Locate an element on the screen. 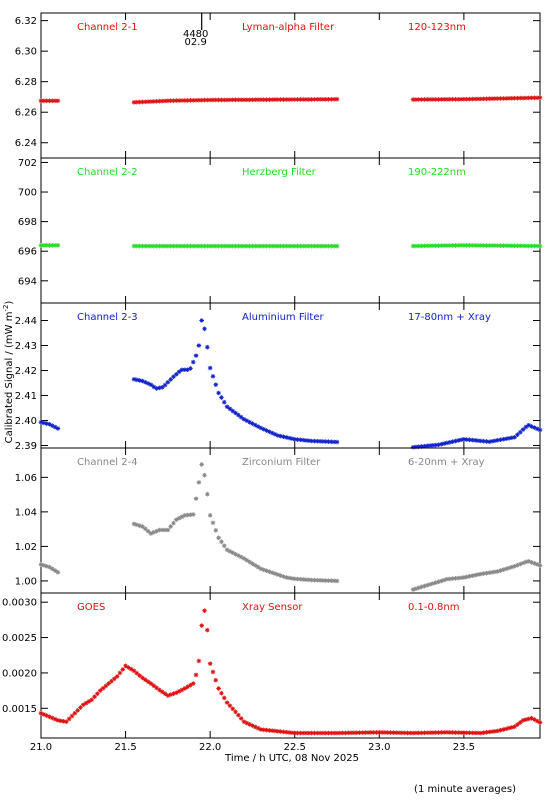 The width and height of the screenshot is (550, 800). y-tick-label: 2.42 is located at coordinates (26, 371).